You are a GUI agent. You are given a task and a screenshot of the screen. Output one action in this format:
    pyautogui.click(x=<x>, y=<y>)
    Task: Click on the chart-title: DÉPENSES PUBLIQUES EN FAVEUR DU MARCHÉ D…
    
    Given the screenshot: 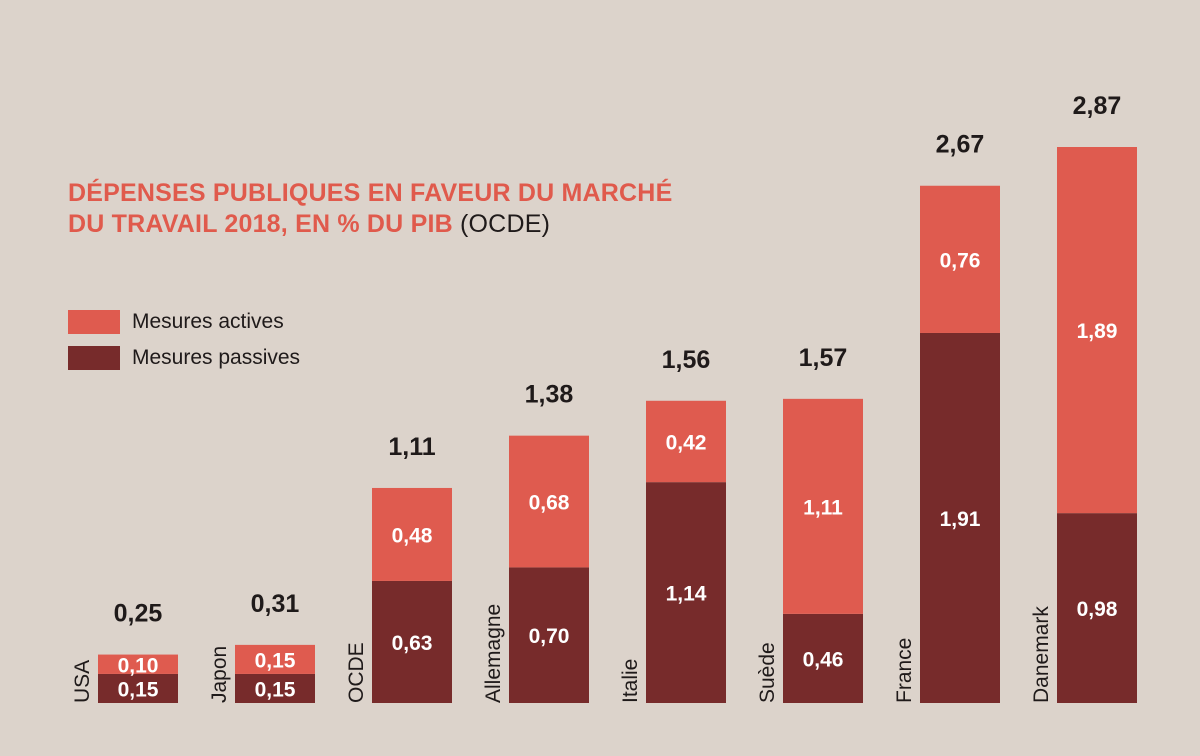 What is the action you would take?
    pyautogui.click(x=370, y=209)
    